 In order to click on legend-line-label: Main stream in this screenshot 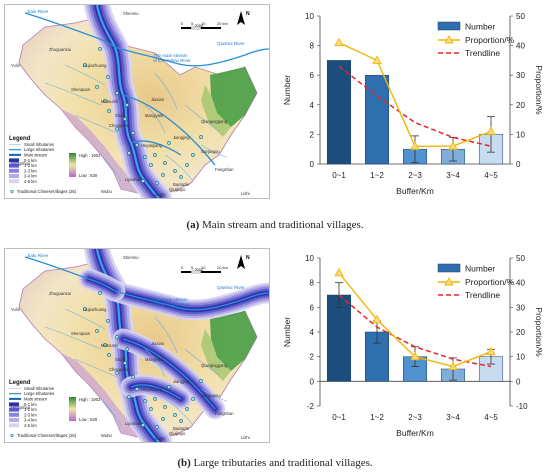, I will do `click(36, 154)`.